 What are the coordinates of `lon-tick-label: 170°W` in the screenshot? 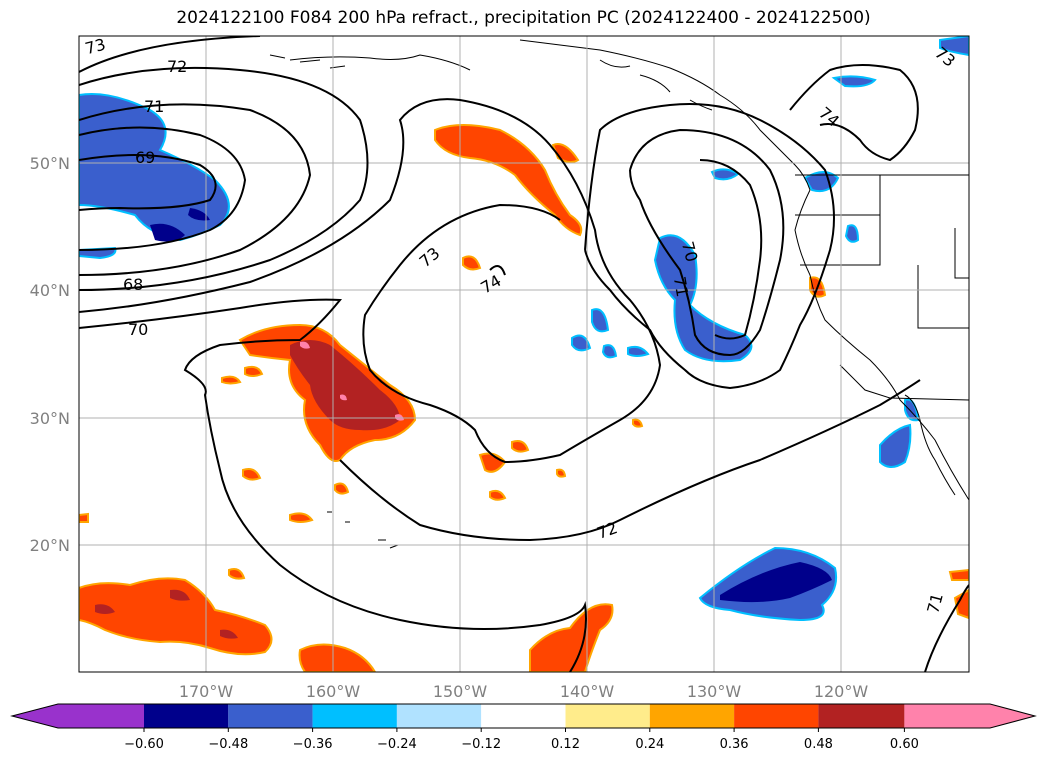 It's located at (206, 691).